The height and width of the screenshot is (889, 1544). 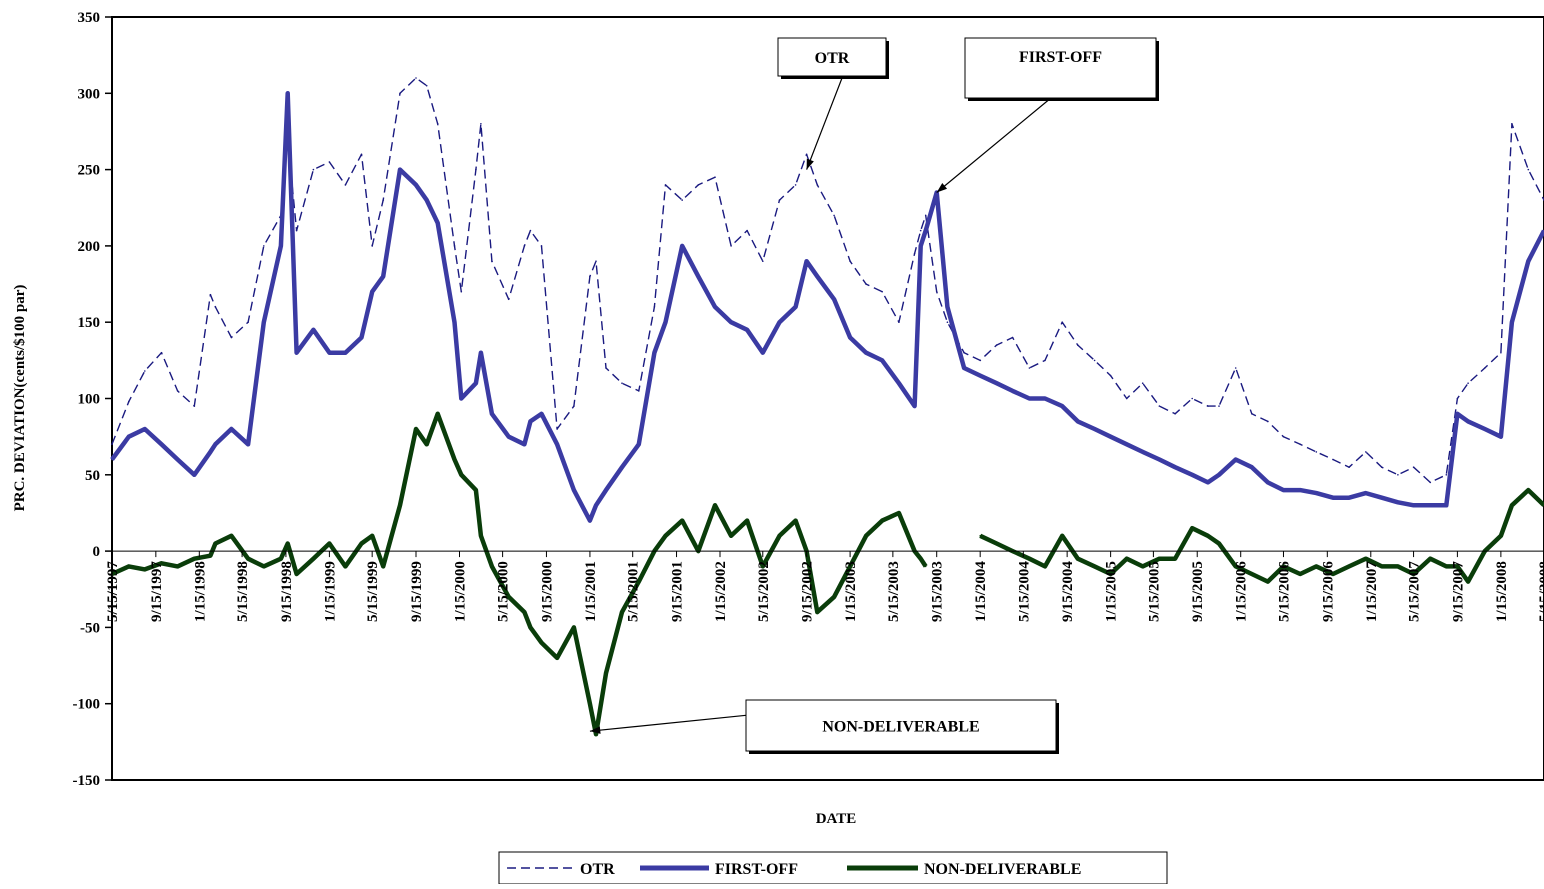 I want to click on x-tick-label: 5/15/2001, so click(x=634, y=591).